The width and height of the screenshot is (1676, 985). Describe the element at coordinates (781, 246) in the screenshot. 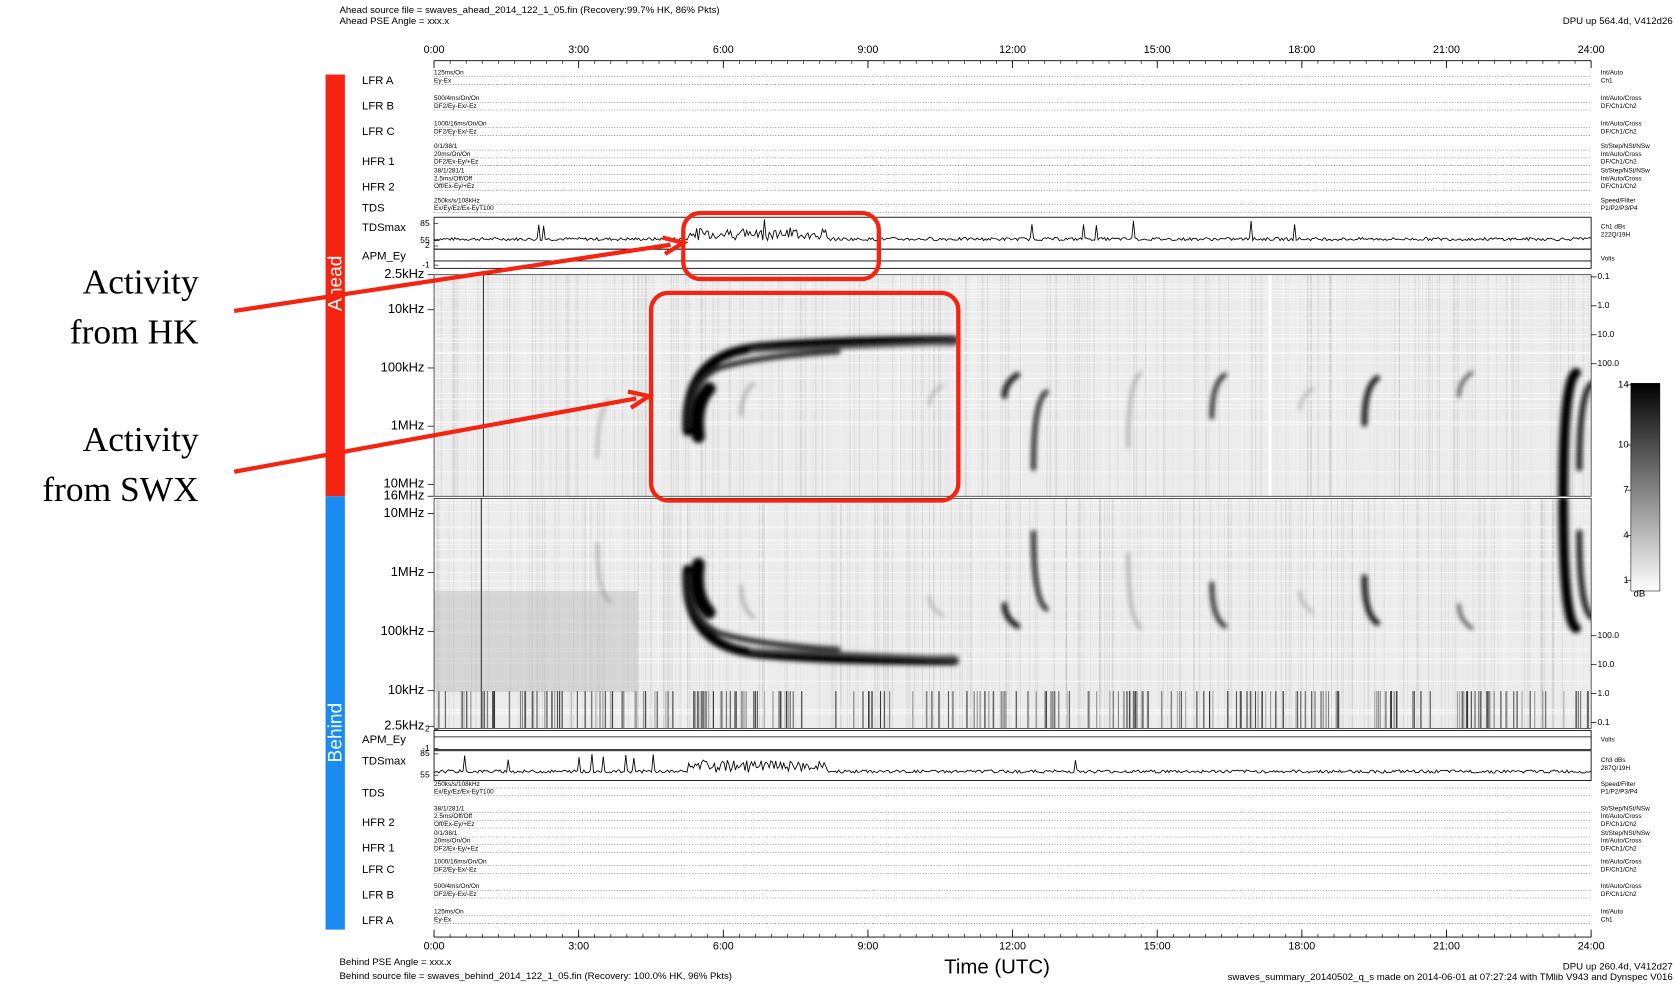

I see `highlight-box` at that location.